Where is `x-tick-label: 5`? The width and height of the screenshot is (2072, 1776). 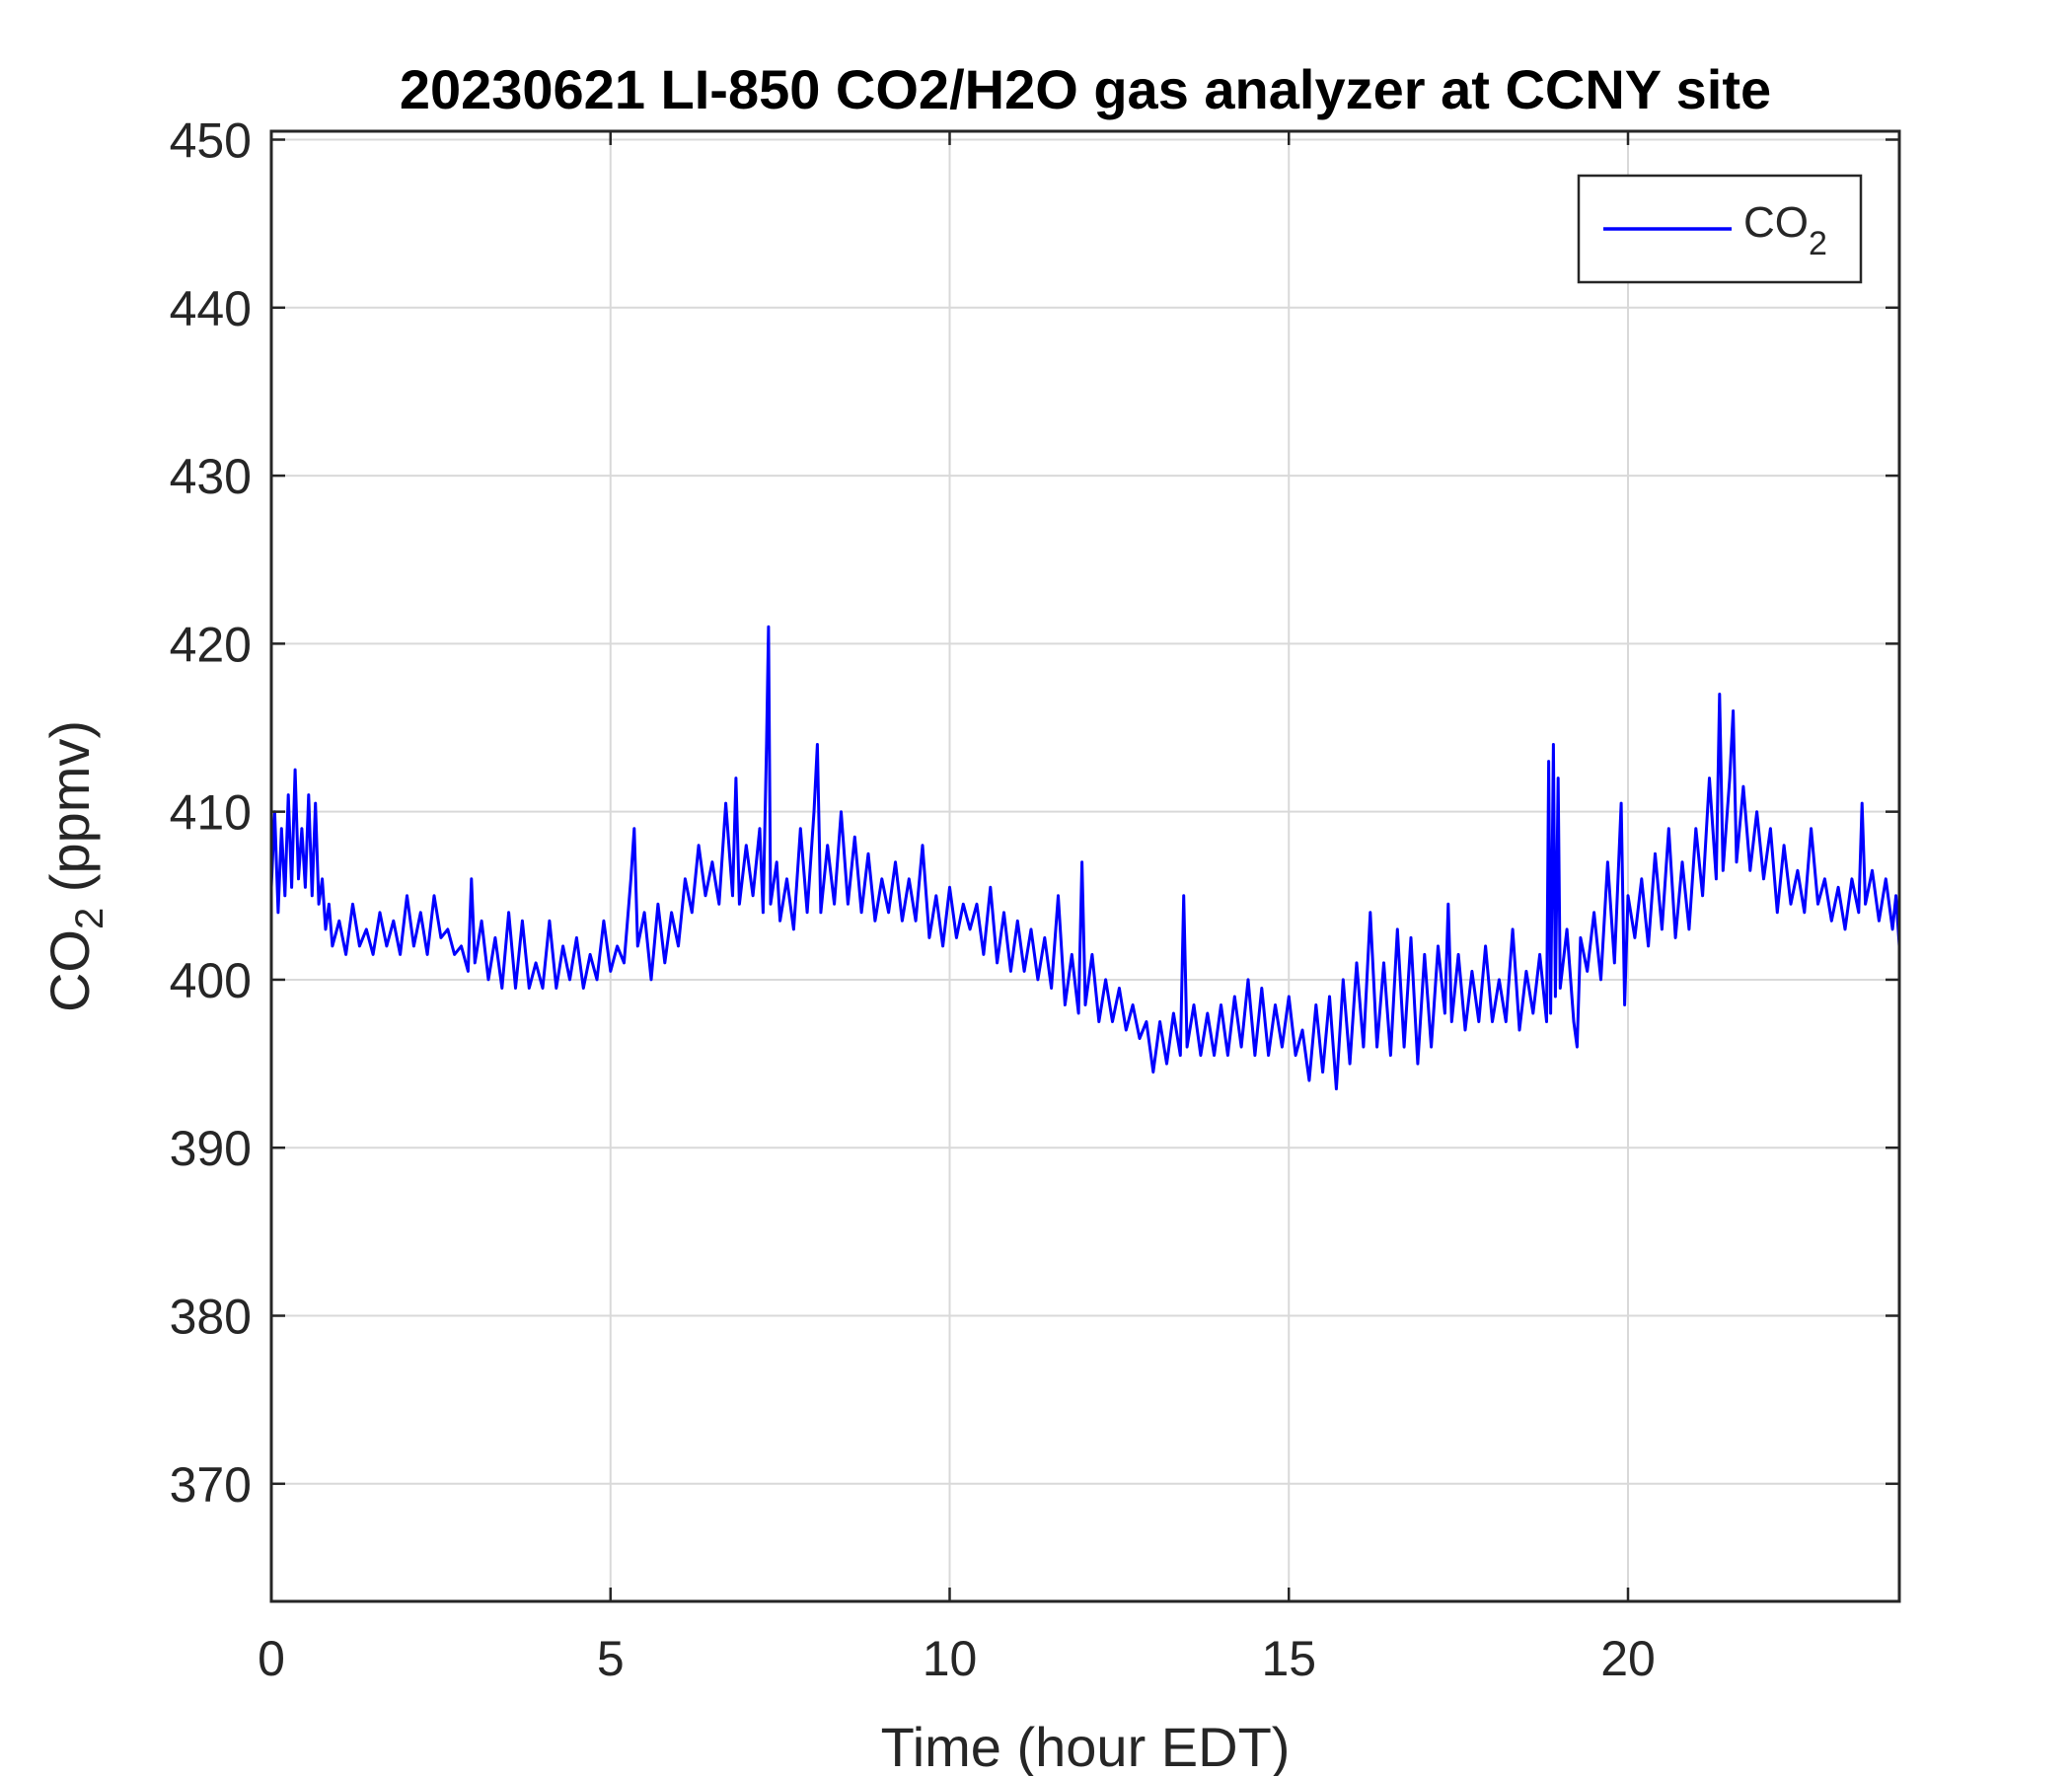
x-tick-label: 5 is located at coordinates (611, 1659).